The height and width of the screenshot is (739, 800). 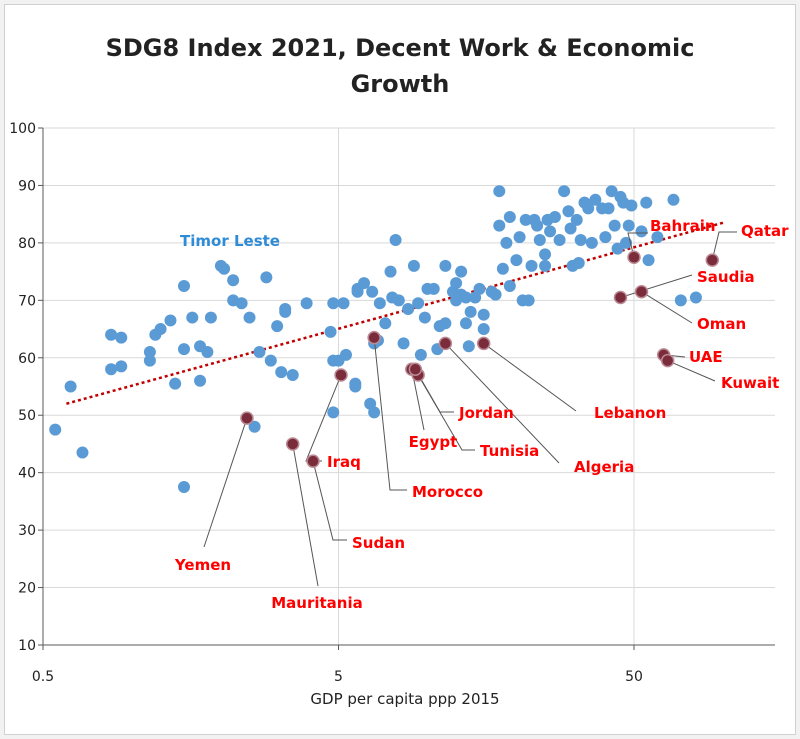 What do you see at coordinates (404, 699) in the screenshot?
I see `x-axis-label: GDP per capita ppp 2015` at bounding box center [404, 699].